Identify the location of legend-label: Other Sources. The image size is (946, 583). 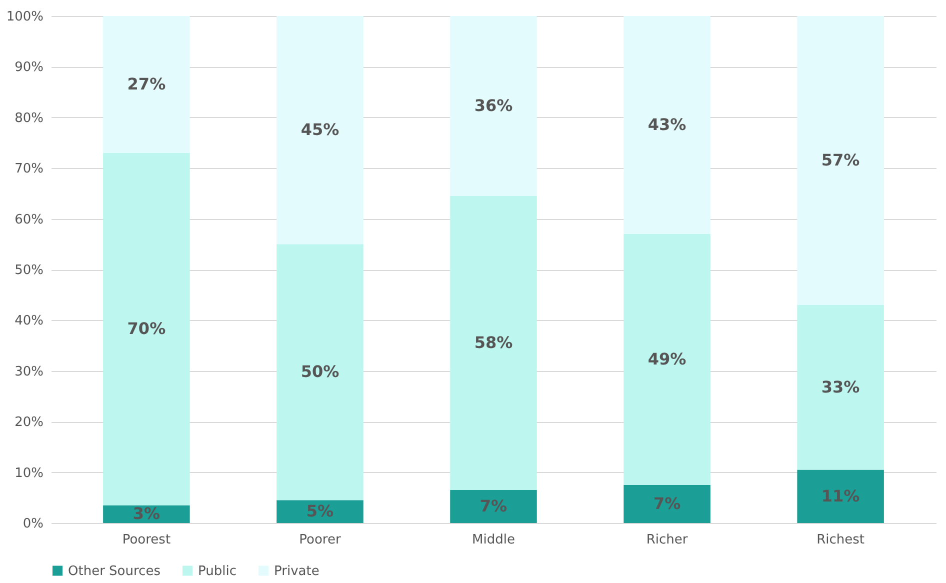
(114, 571).